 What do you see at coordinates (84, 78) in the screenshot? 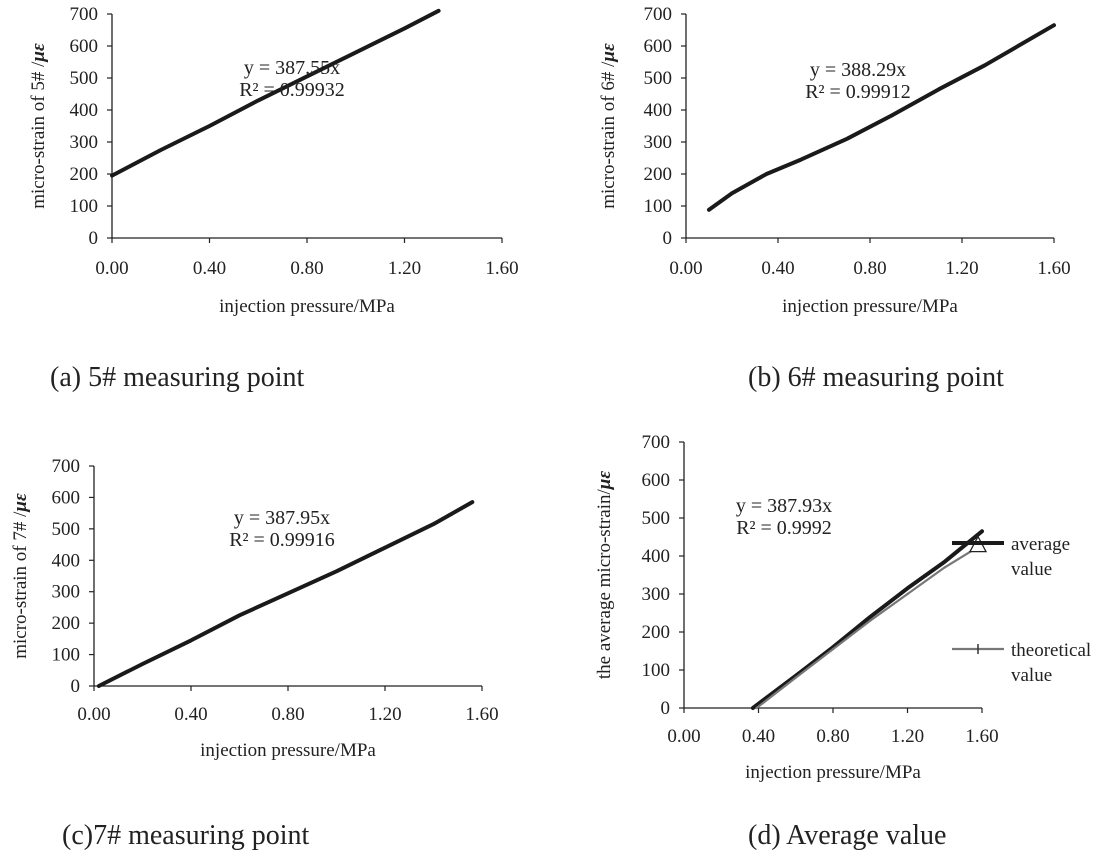
I see `chart-a-y-tick-label: 500` at bounding box center [84, 78].